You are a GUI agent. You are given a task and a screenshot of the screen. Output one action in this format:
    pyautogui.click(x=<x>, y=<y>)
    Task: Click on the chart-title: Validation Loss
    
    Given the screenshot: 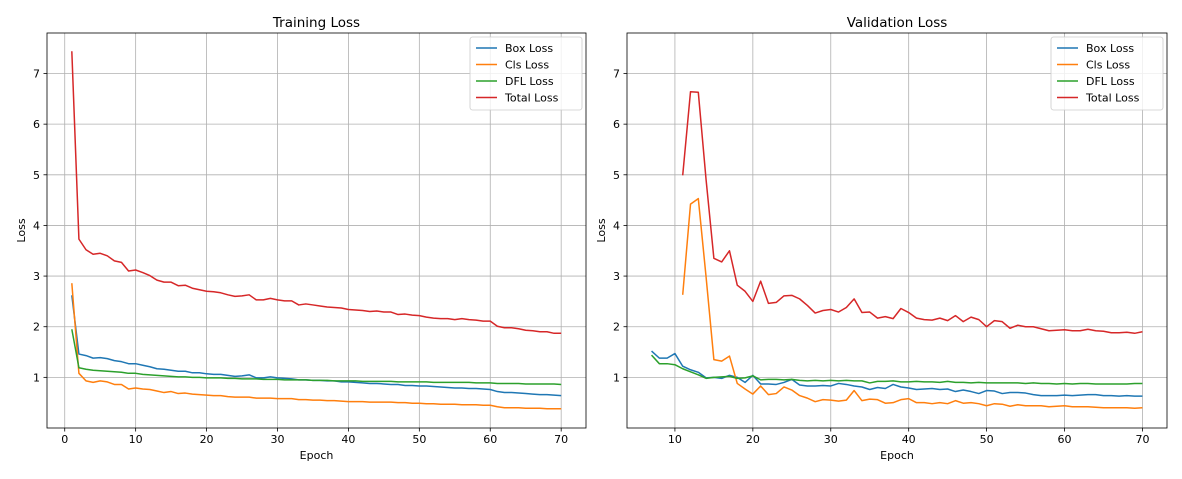 What is the action you would take?
    pyautogui.click(x=897, y=23)
    